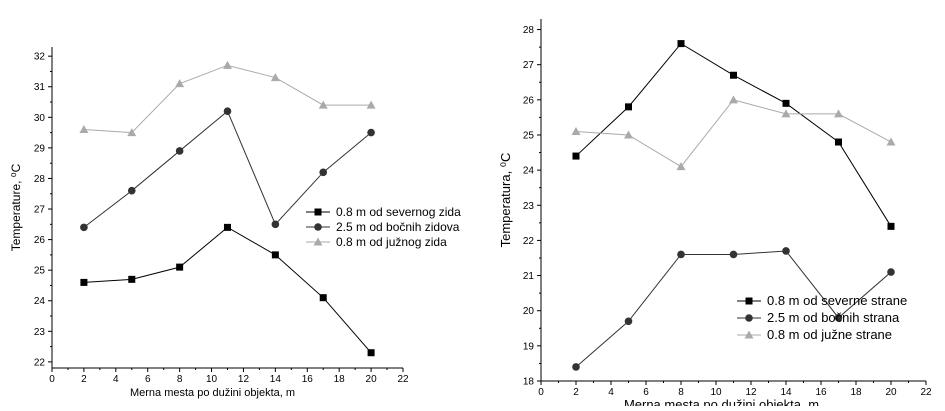 Image resolution: width=945 pixels, height=411 pixels. I want to click on y-tick-label: 32, so click(40, 57).